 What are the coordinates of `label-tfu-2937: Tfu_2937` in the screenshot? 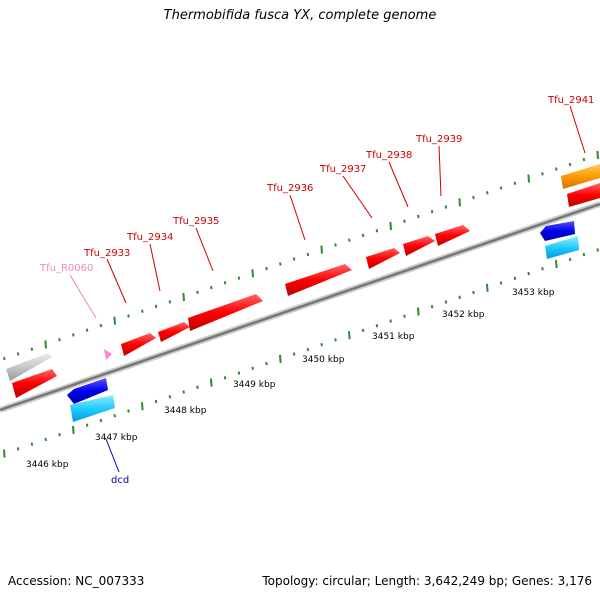 It's located at (342, 169).